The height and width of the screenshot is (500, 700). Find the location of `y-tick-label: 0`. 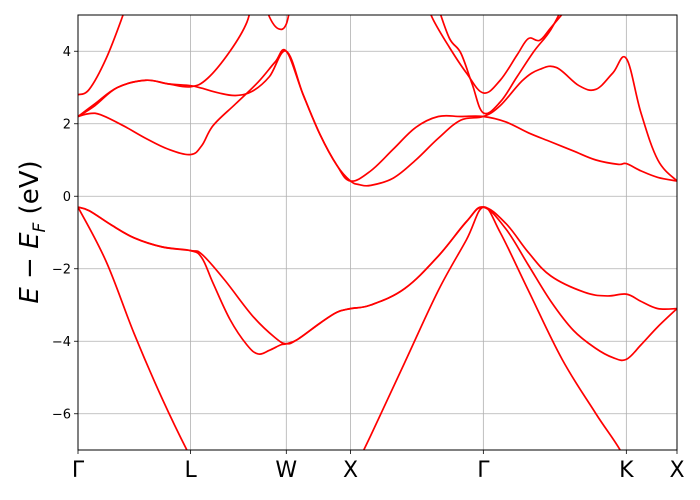

y-tick-label: 0 is located at coordinates (67, 197).